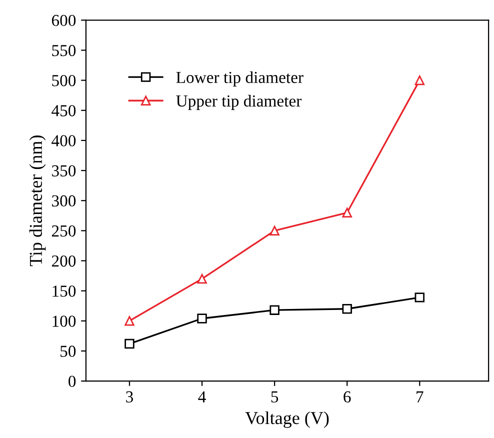 Image resolution: width=494 pixels, height=438 pixels. I want to click on x-tick-label: 7, so click(420, 396).